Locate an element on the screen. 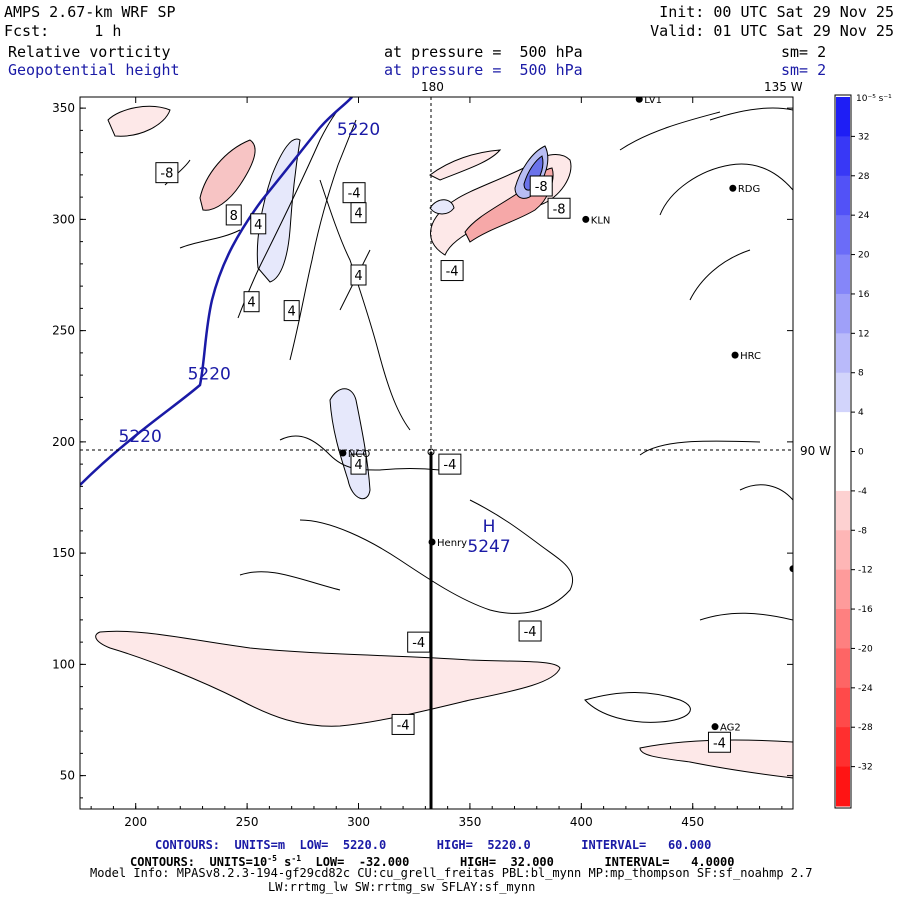  field1-smoothing: sm= 2 is located at coordinates (804, 52).